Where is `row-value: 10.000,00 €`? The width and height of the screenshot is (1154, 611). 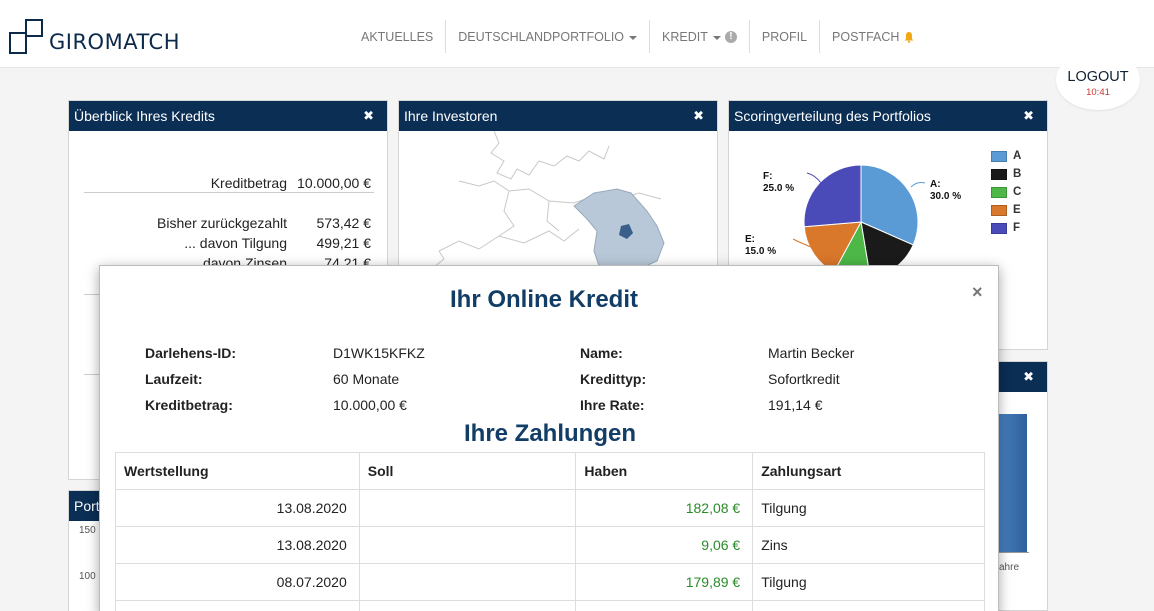
row-value: 10.000,00 € is located at coordinates (334, 183).